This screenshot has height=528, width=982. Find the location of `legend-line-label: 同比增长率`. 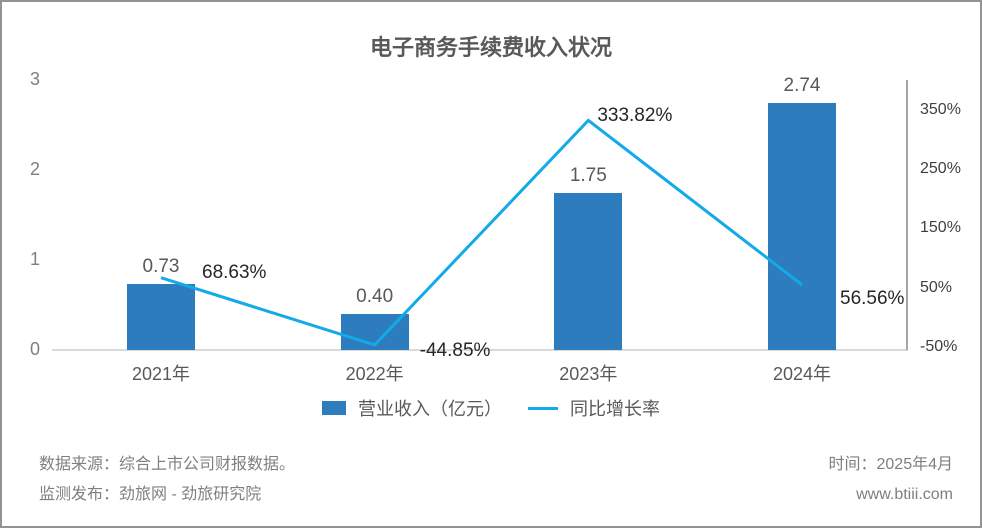

legend-line-label: 同比增长率 is located at coordinates (615, 409).